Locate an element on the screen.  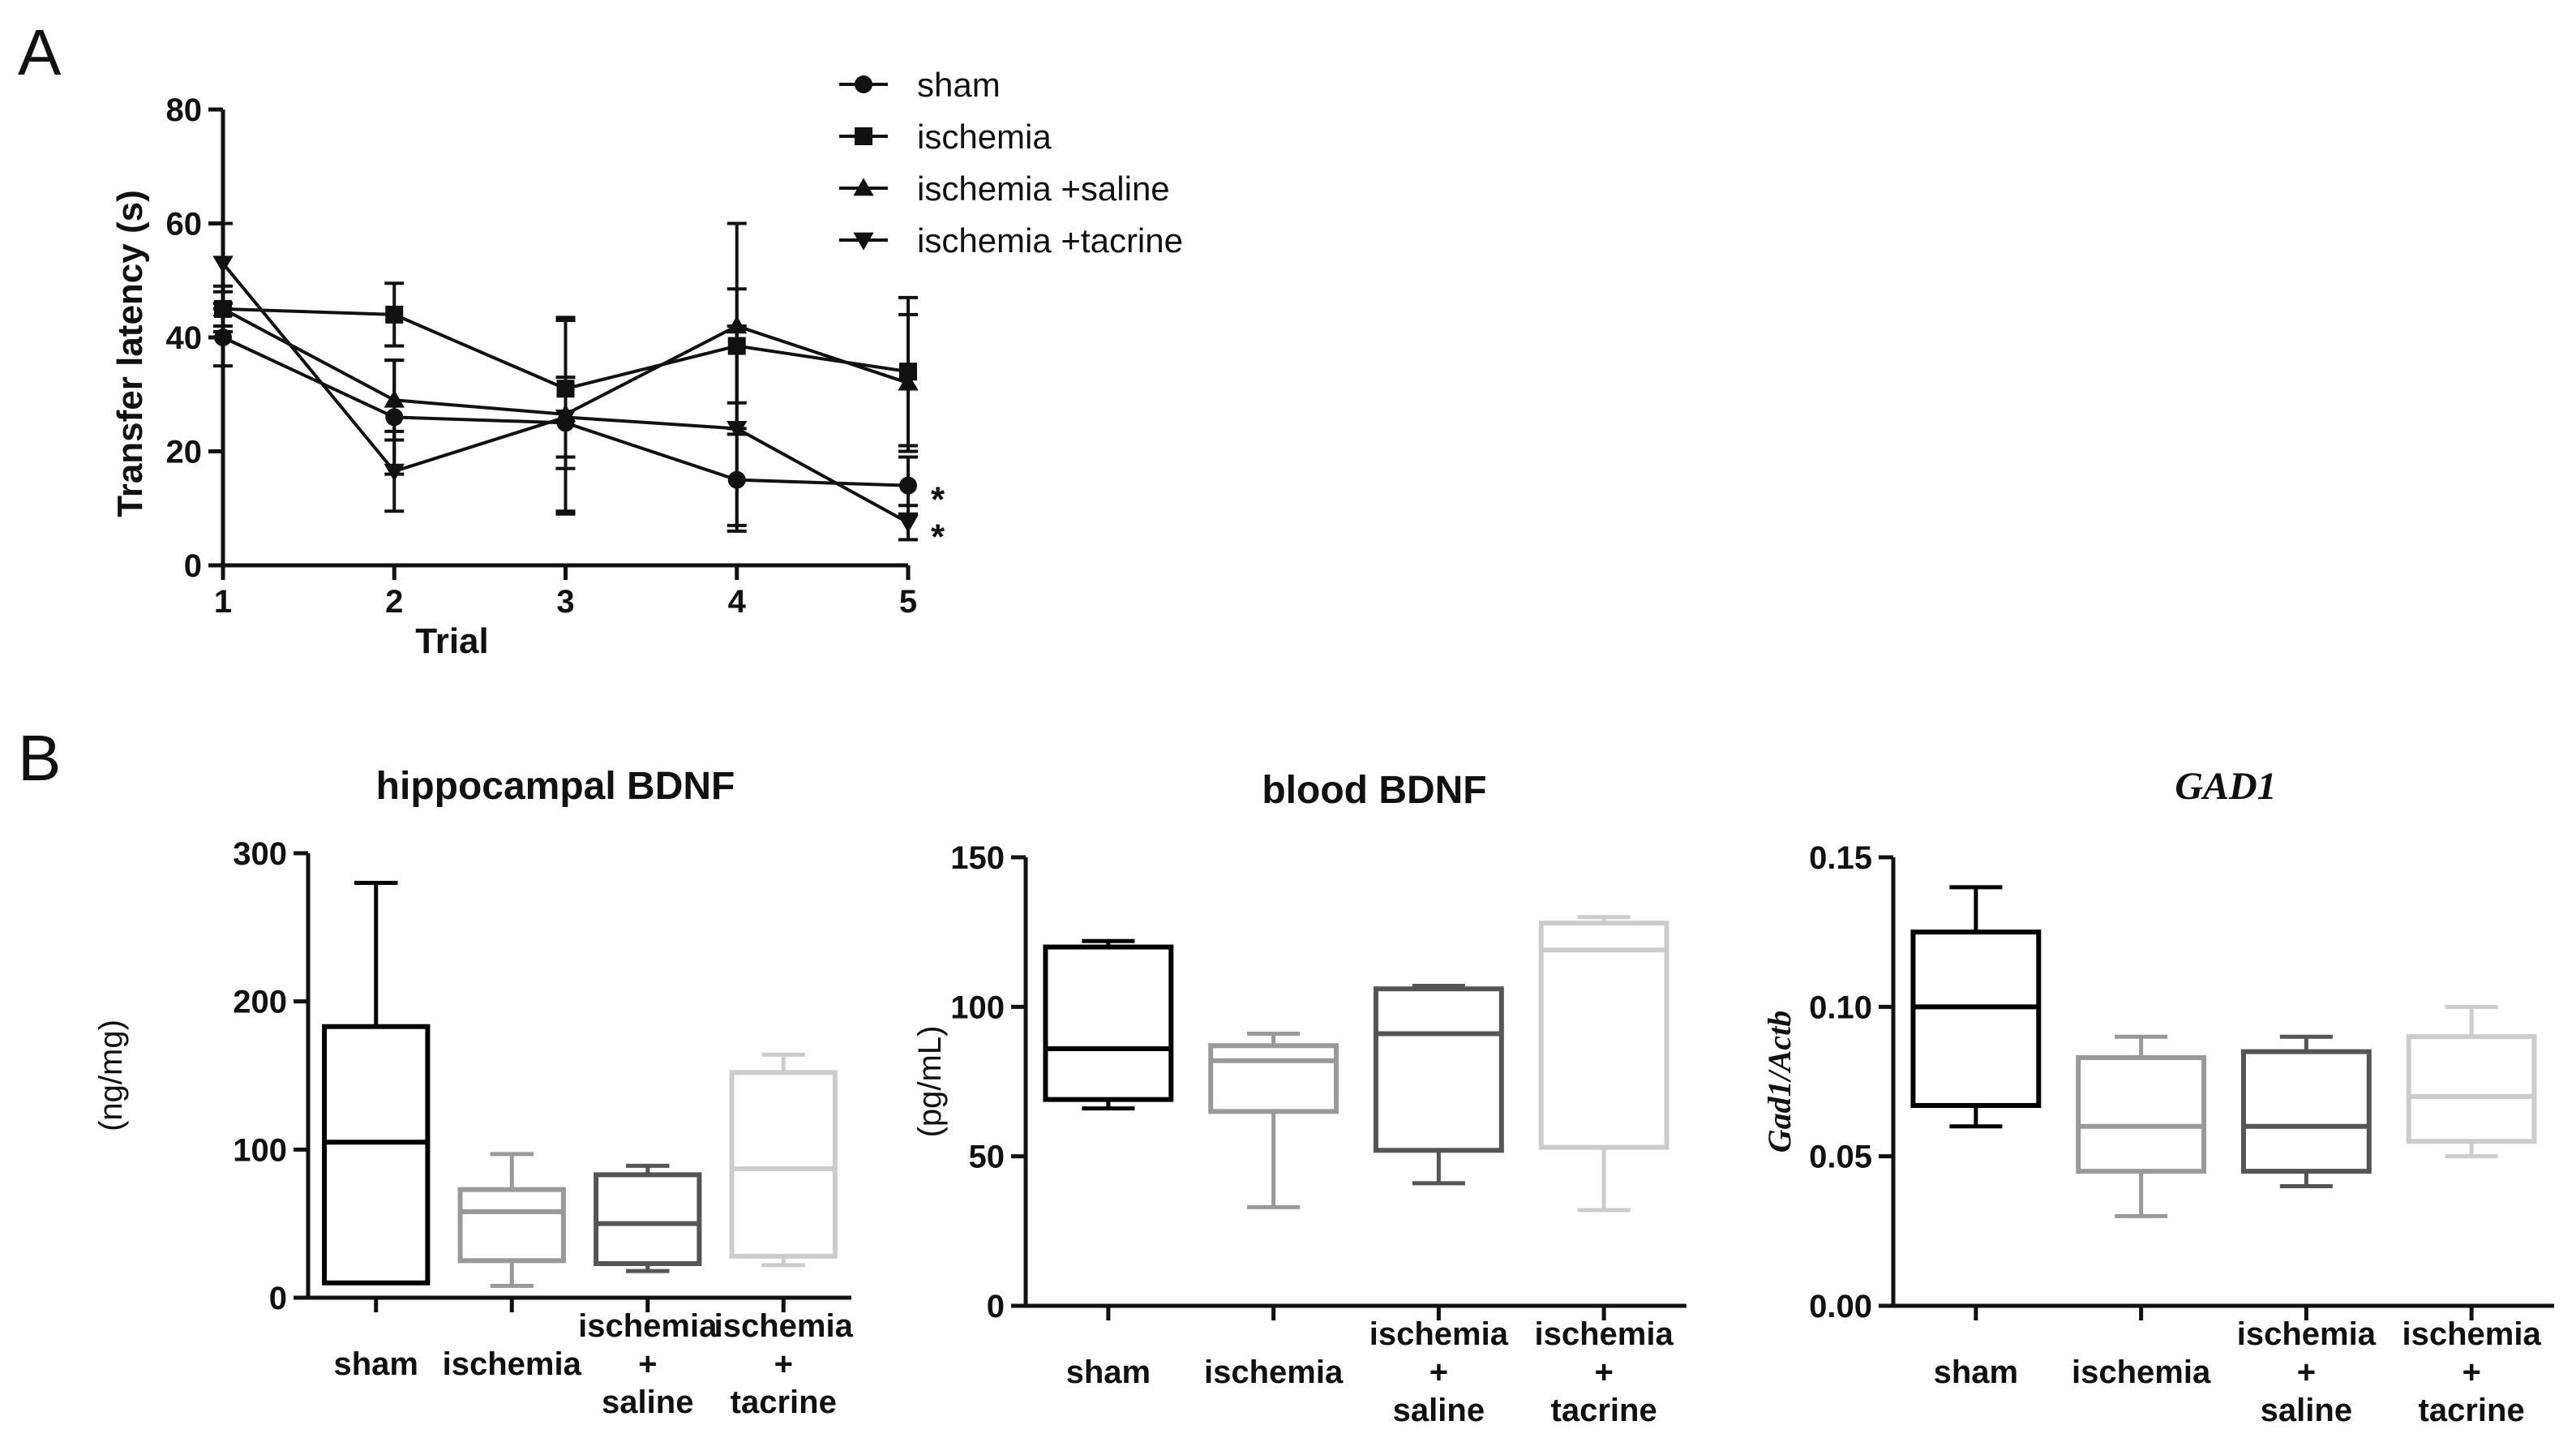
legend-label: ischemia +tacrine is located at coordinates (1050, 240).